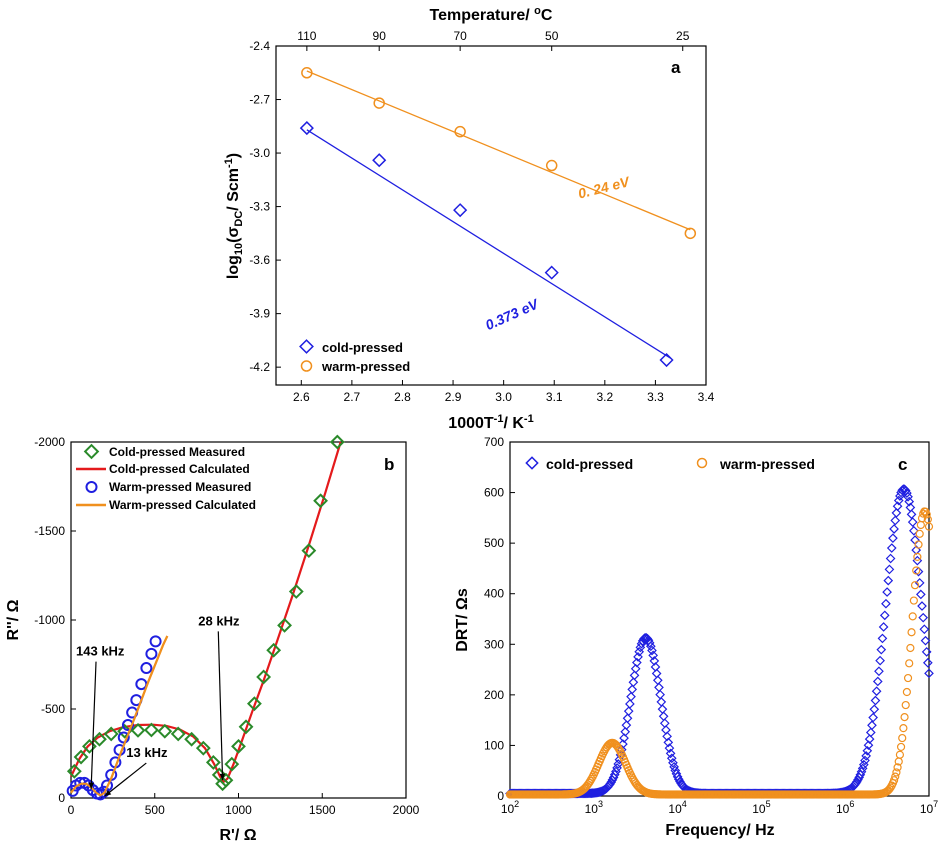 This screenshot has width=941, height=846. Describe the element at coordinates (352, 397) in the screenshot. I see `x-tick-label: 2.7` at that location.